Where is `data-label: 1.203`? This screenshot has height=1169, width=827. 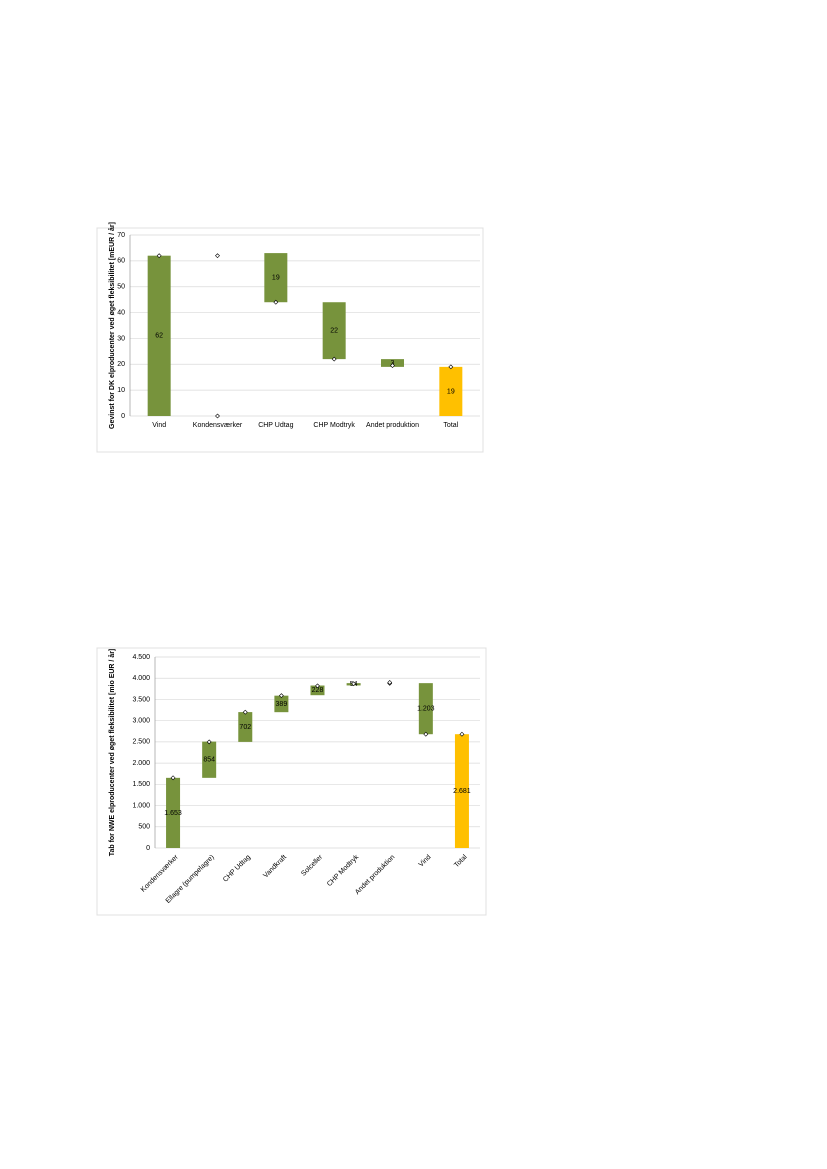 data-label: 1.203 is located at coordinates (426, 709).